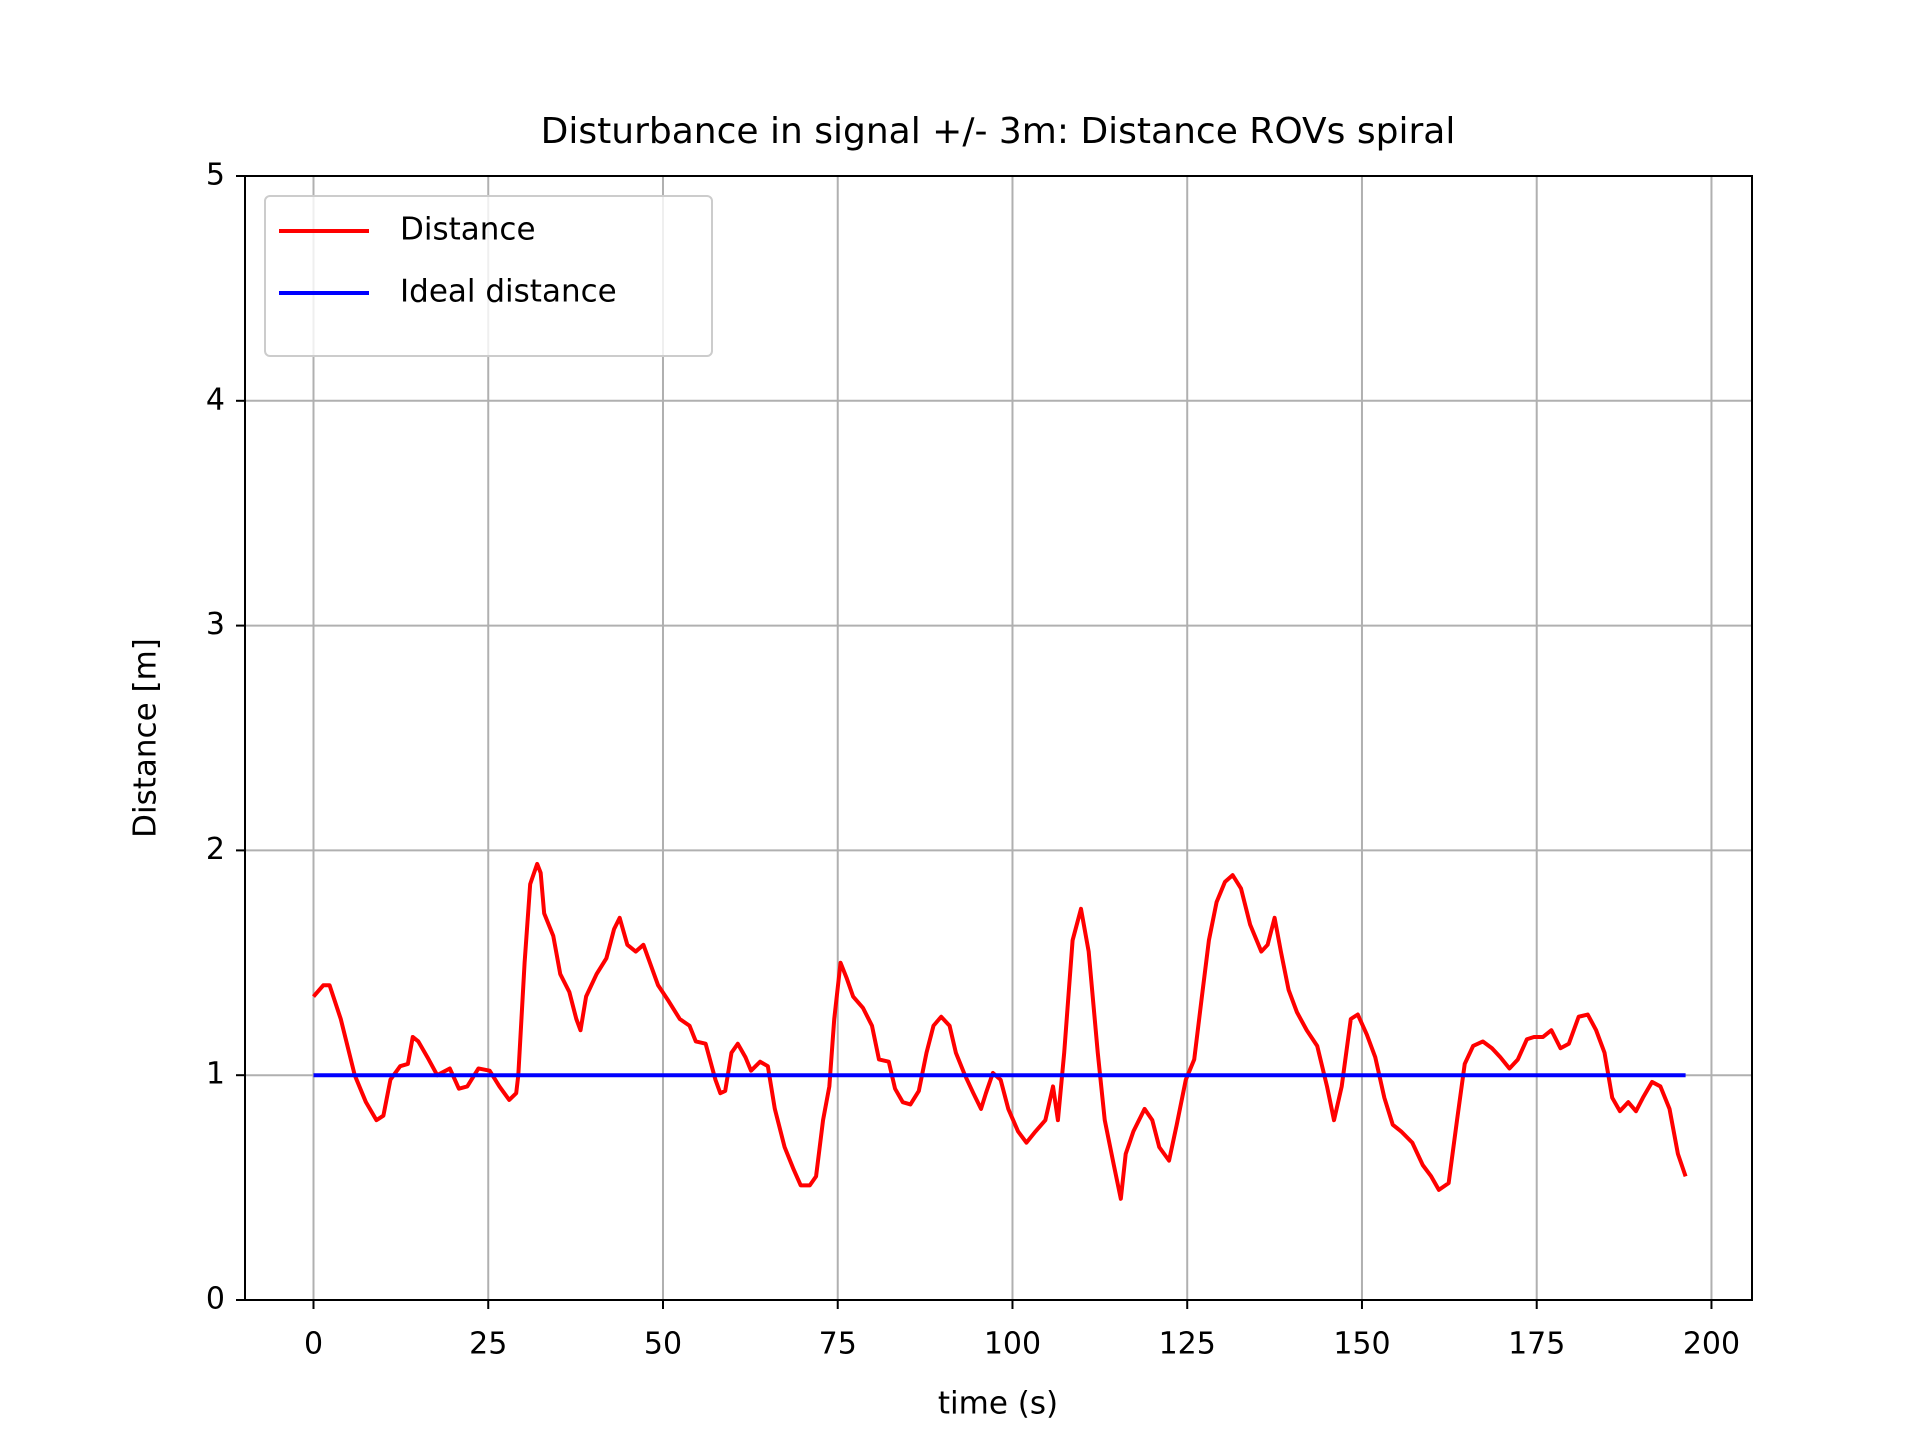 The image size is (1920, 1440). I want to click on x-tick-label: 125, so click(1187, 1344).